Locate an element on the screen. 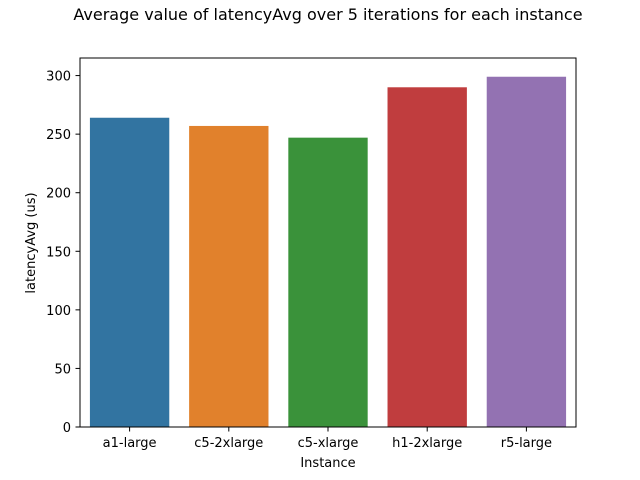 This screenshot has height=480, width=640. x-tick-label: a1-large is located at coordinates (130, 443).